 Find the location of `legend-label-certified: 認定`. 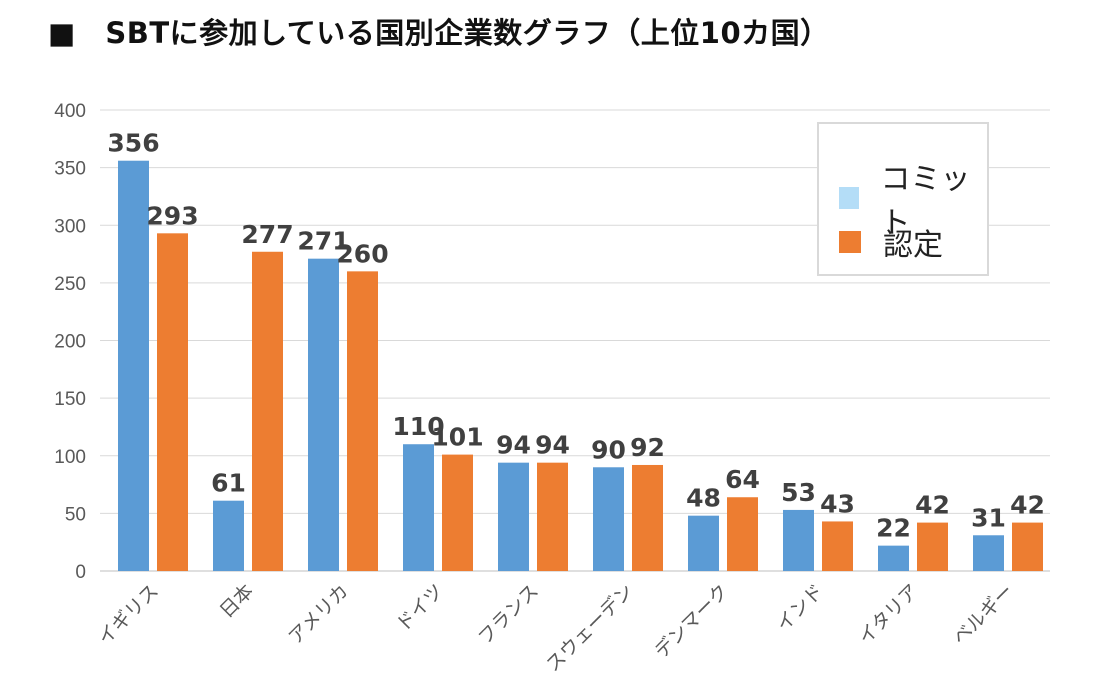

legend-label-certified: 認定 is located at coordinates (913, 245).